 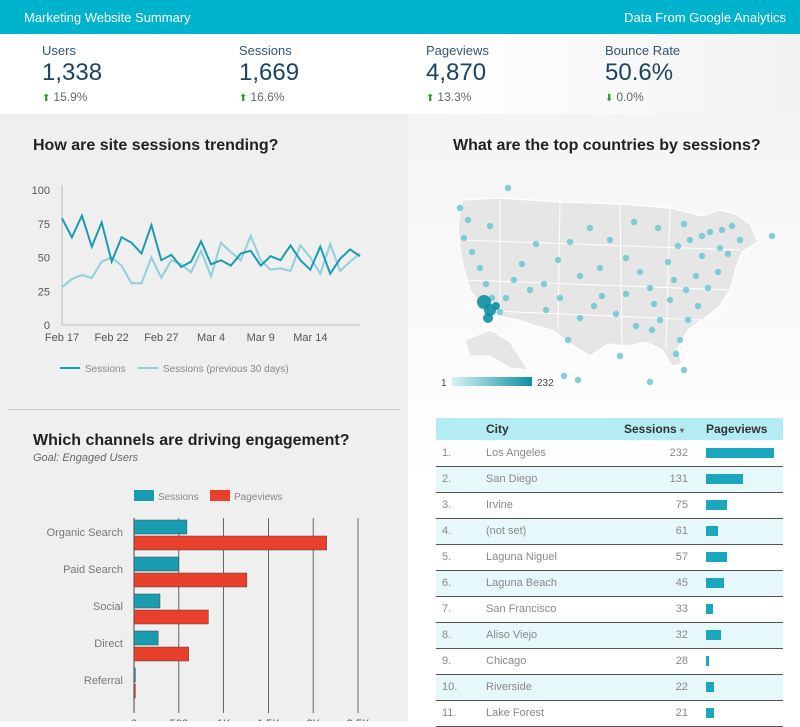 What do you see at coordinates (664, 429) in the screenshot?
I see `sessions-column-header: Sessions ▾` at bounding box center [664, 429].